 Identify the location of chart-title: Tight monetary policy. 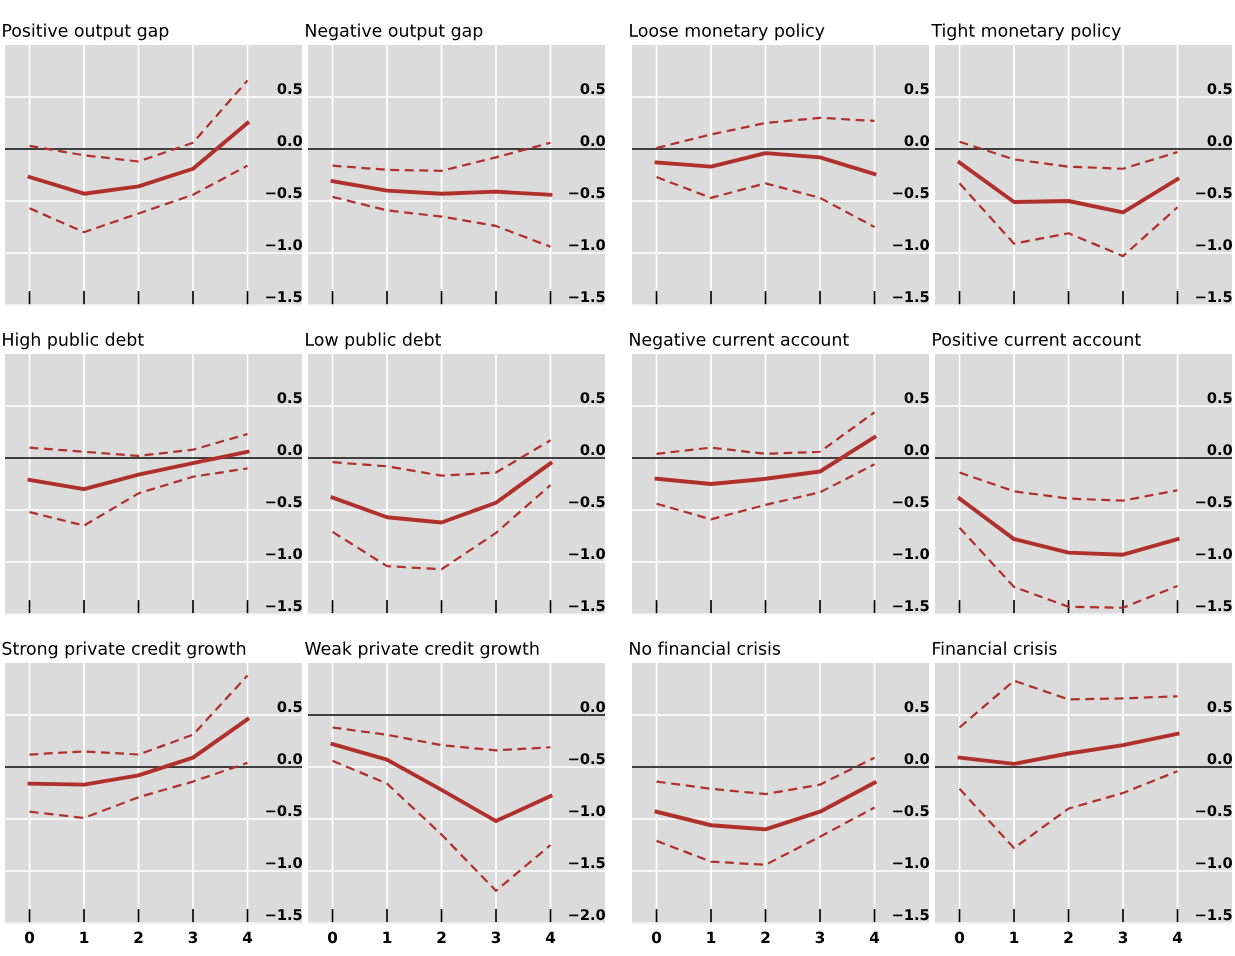
(1026, 32).